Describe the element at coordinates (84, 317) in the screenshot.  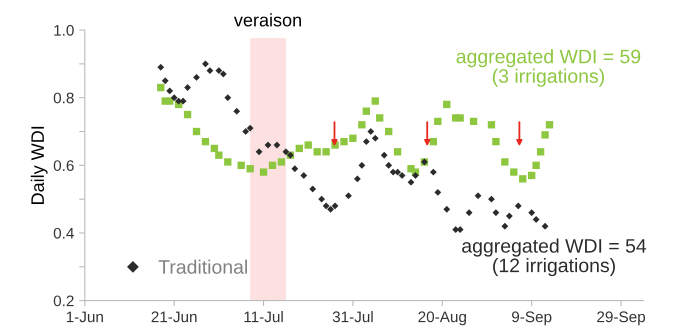
I see `x-tick-label: 1-Jun` at that location.